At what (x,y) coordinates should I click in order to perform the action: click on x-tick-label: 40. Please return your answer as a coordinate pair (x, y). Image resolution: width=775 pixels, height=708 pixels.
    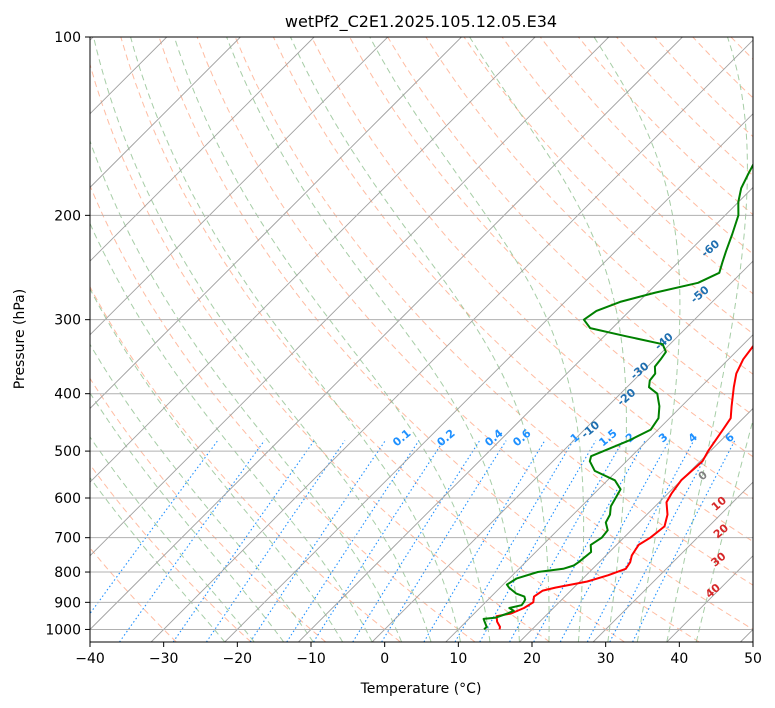
    Looking at the image, I should click on (679, 659).